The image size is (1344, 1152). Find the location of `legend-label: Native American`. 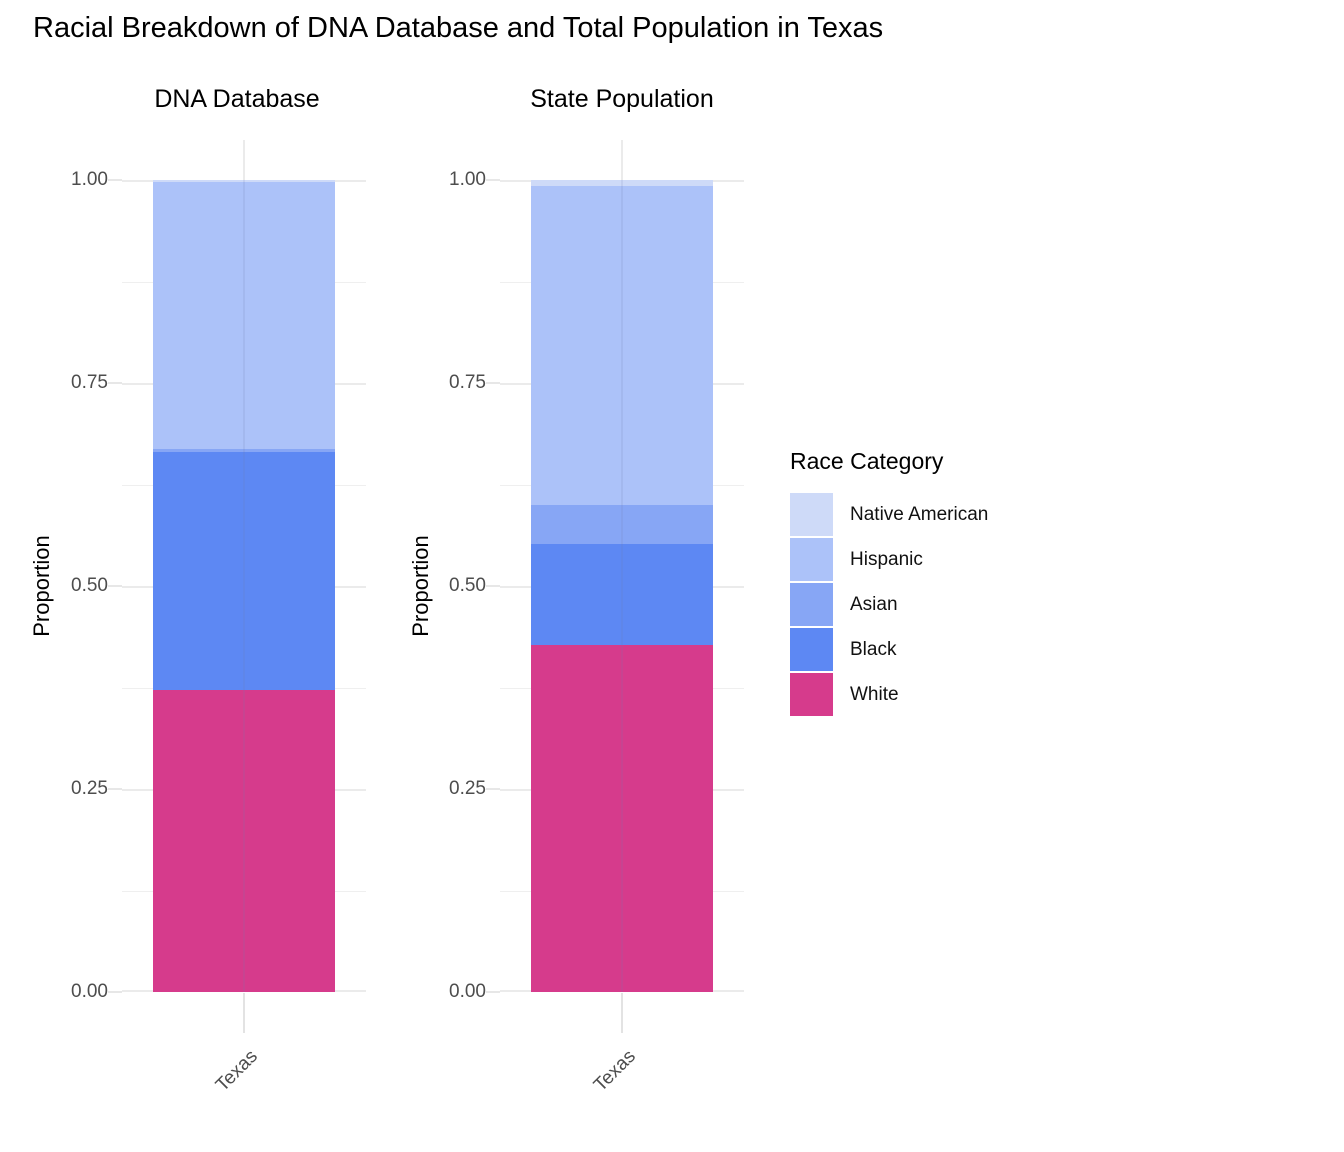

legend-label: Native American is located at coordinates (919, 514).